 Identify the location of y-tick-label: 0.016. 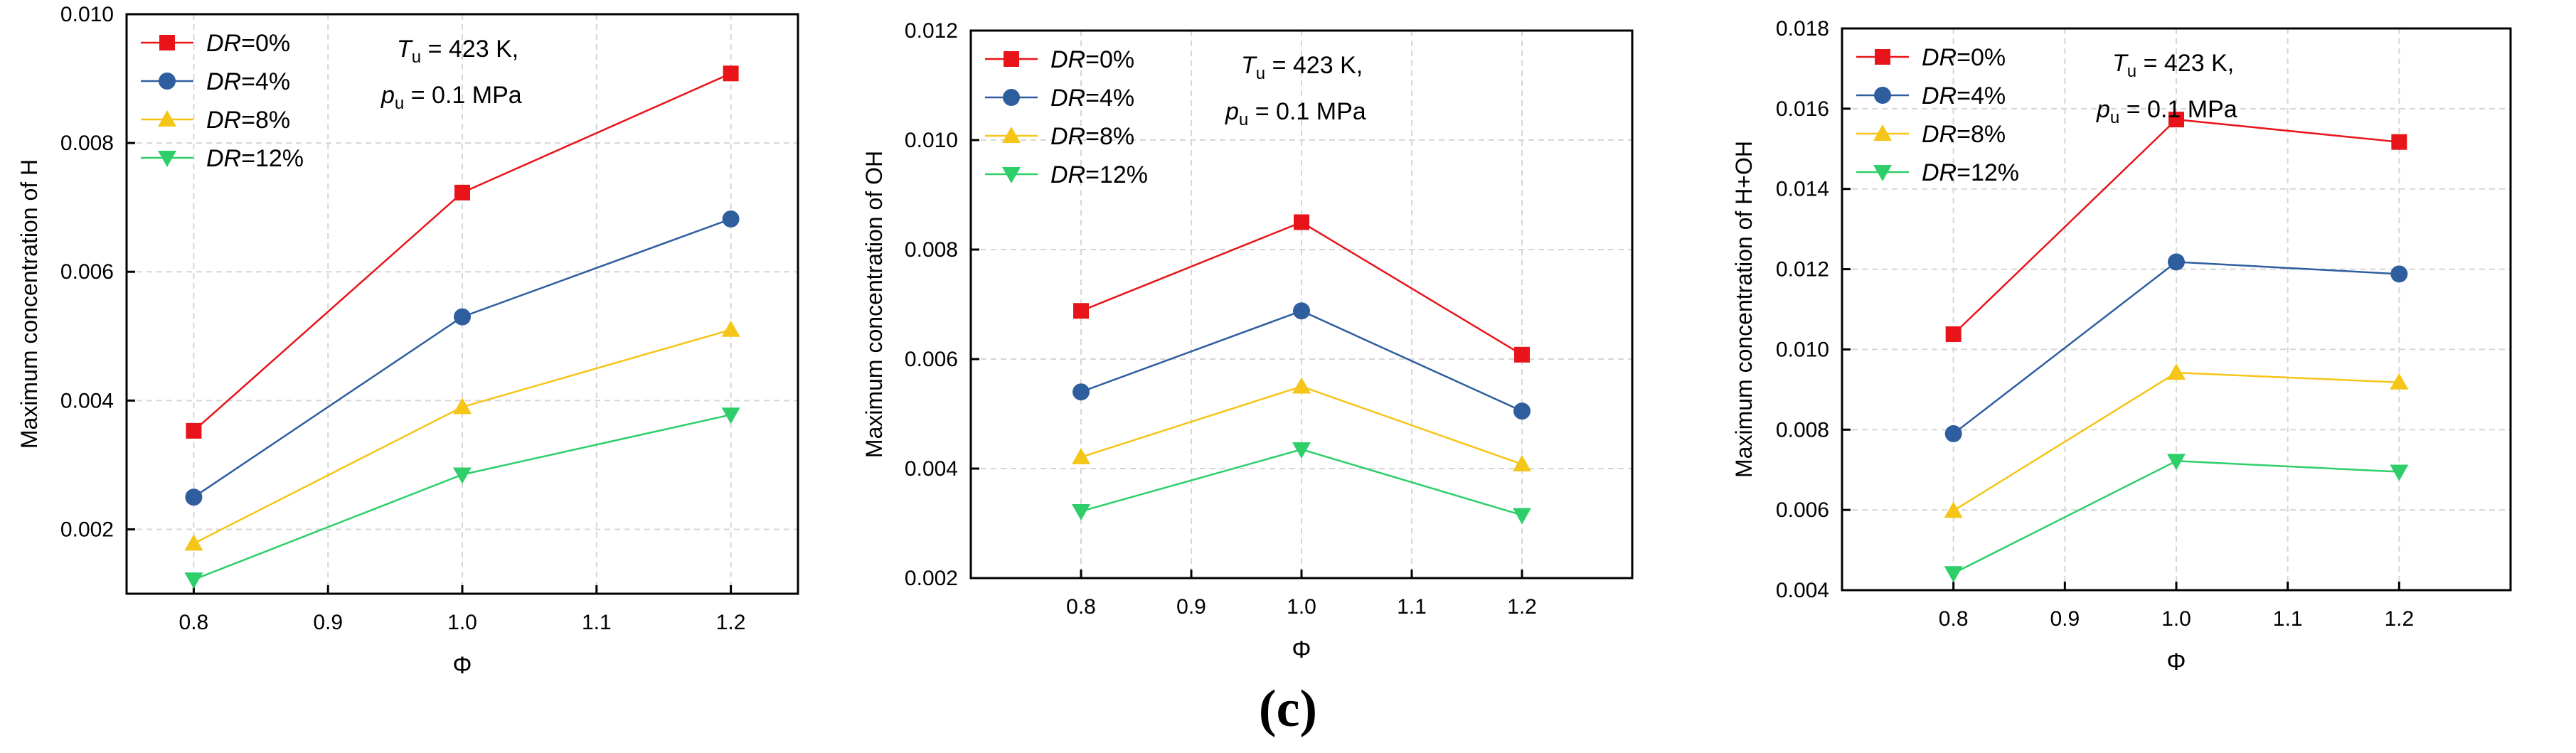
(1802, 109).